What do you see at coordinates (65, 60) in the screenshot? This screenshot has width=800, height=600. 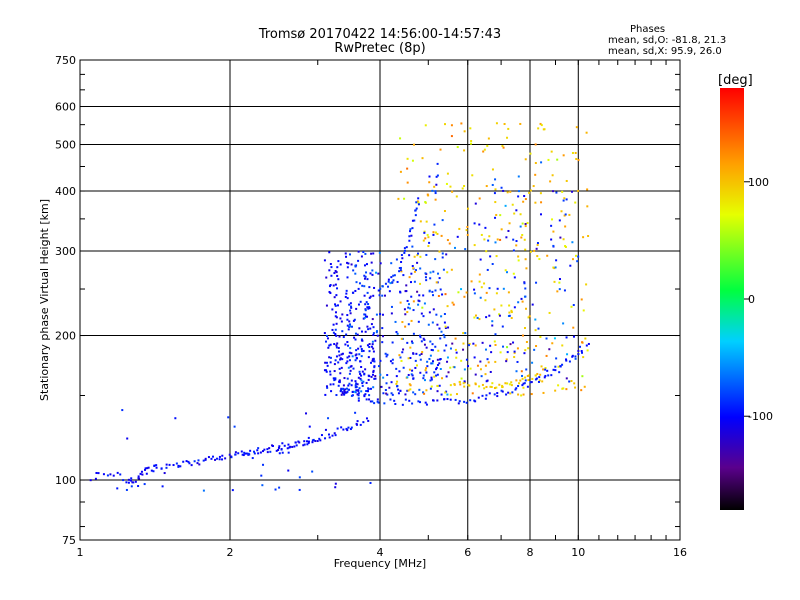 I see `y-tick-label: 750` at bounding box center [65, 60].